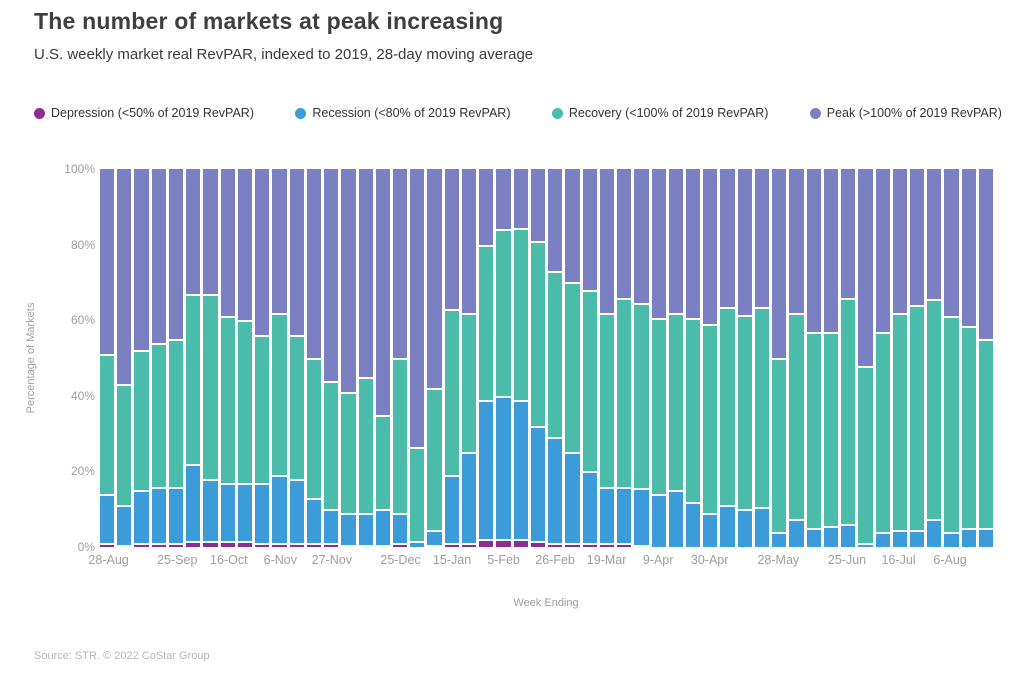 The image size is (1024, 673). What do you see at coordinates (177, 560) in the screenshot?
I see `x-tick-25-Sep: 25-Sep` at bounding box center [177, 560].